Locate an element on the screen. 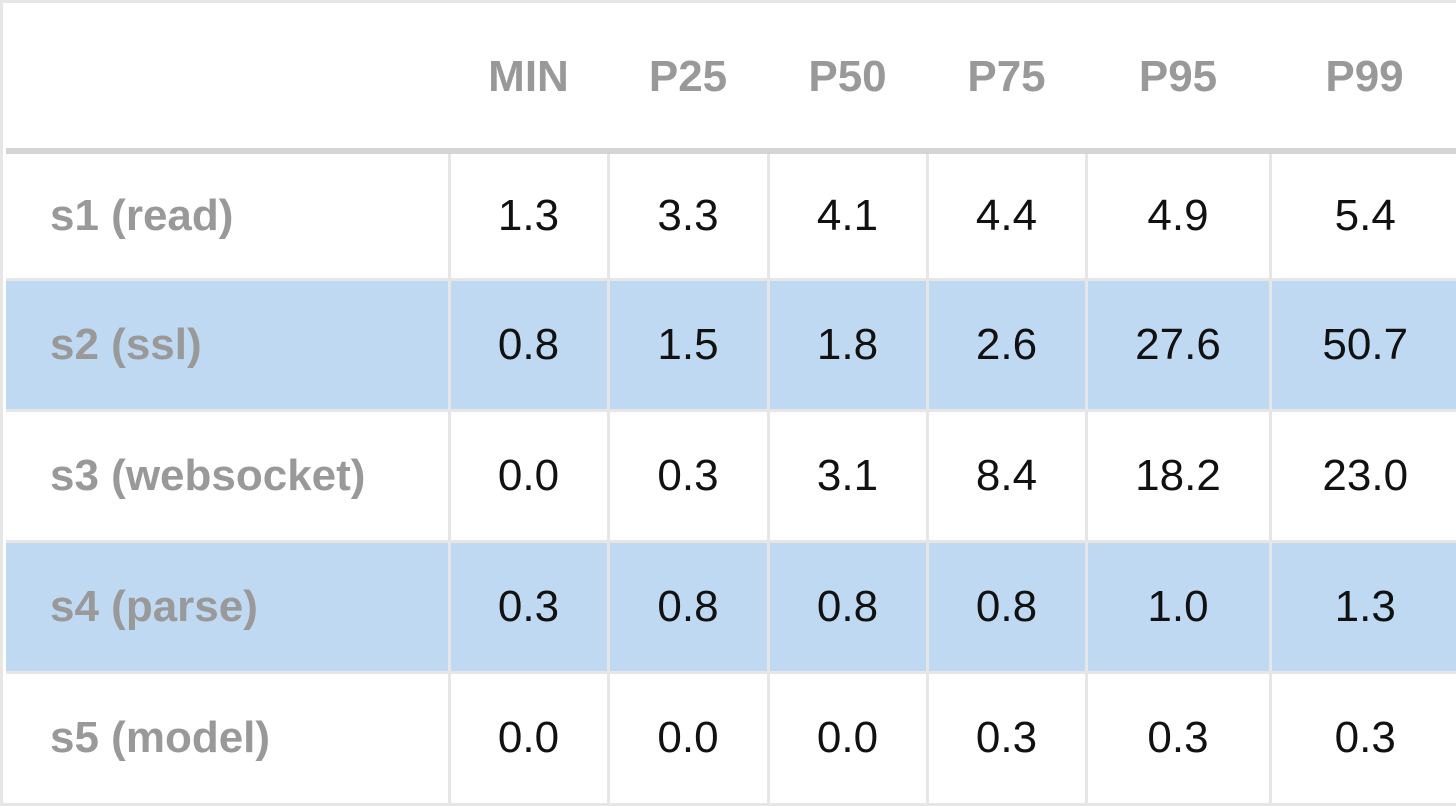 The image size is (1456, 806). header-cell-corner is located at coordinates (227, 80).